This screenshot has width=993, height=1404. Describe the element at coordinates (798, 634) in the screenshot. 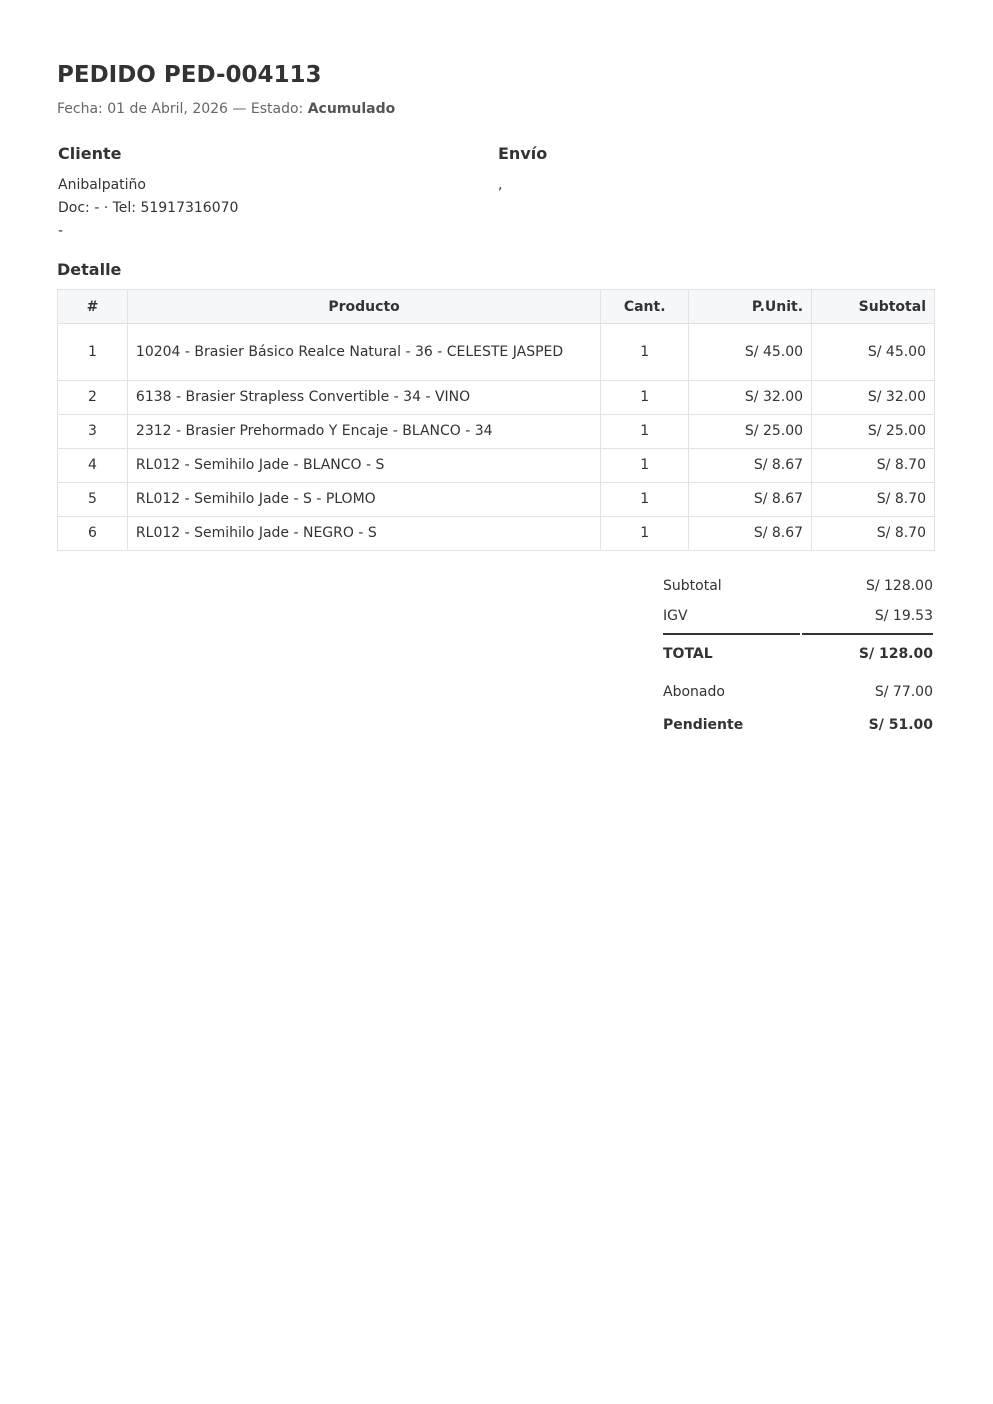

I see `total-divider` at that location.